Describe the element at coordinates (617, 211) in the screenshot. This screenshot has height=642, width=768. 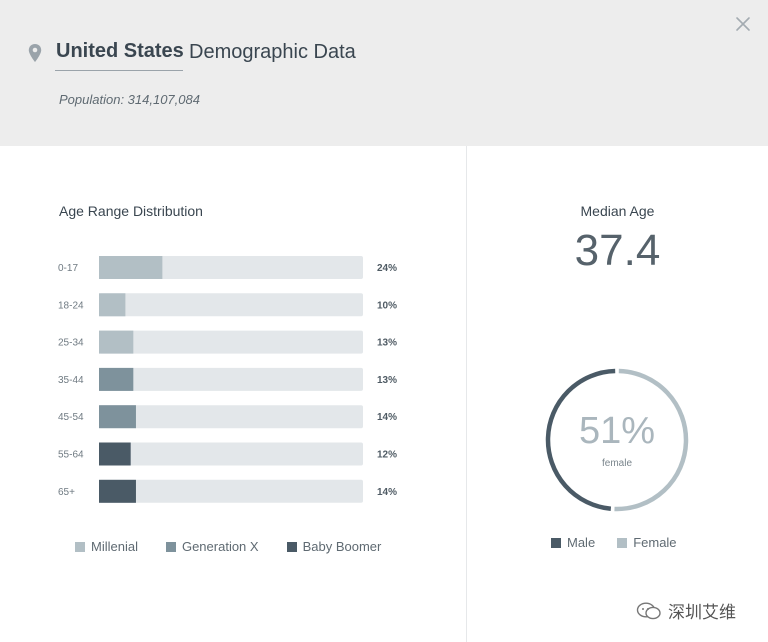
I see `median-age-title: Median Age` at that location.